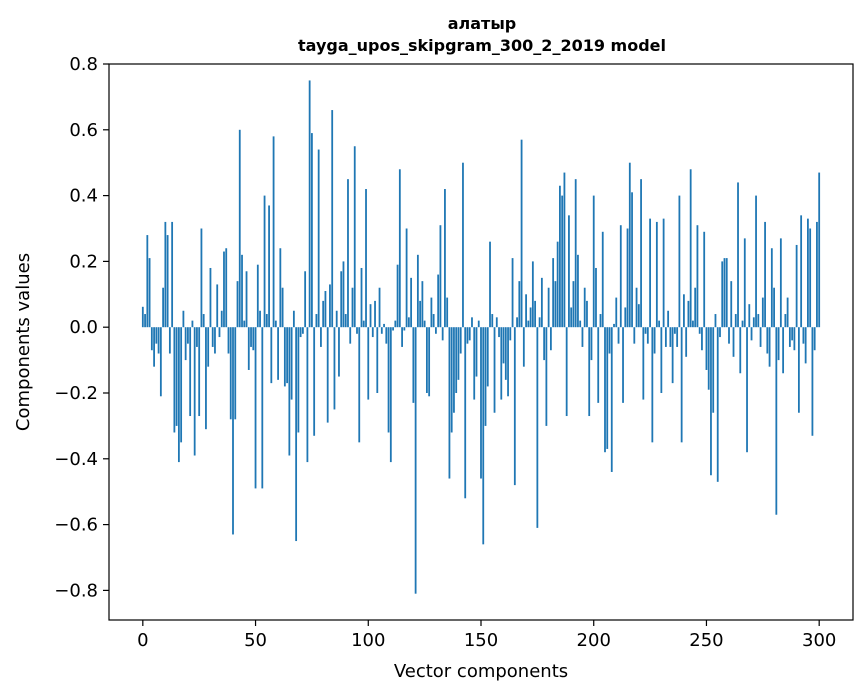 The height and width of the screenshot is (696, 867). Describe the element at coordinates (76, 525) in the screenshot. I see `y-tick-label: −0.6` at that location.